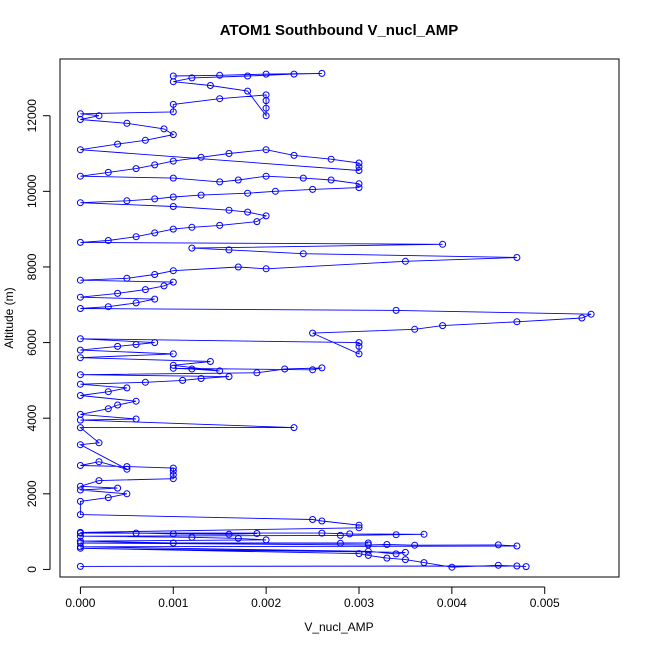  Describe the element at coordinates (32, 569) in the screenshot. I see `y-tick-label: 0` at that location.